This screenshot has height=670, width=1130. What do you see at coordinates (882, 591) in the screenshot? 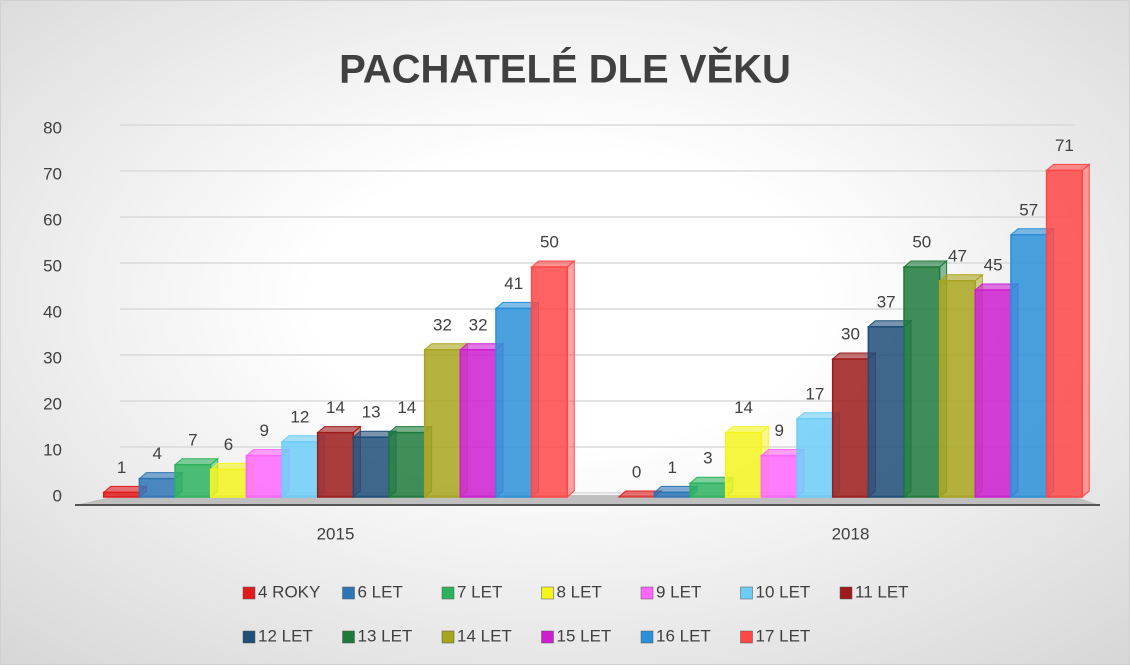
I see `legend-label: 11 LET` at bounding box center [882, 591].